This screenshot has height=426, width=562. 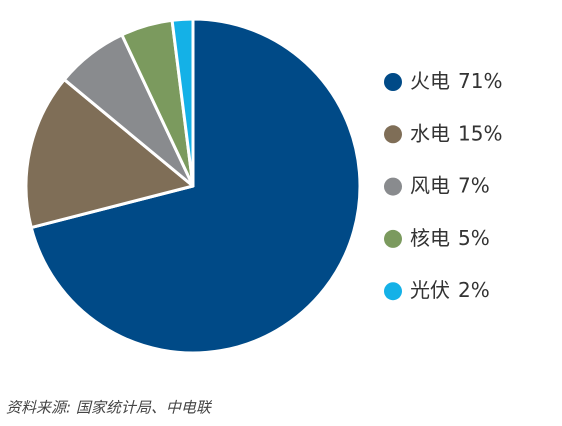 I want to click on legend-value: 15%, so click(x=480, y=133).